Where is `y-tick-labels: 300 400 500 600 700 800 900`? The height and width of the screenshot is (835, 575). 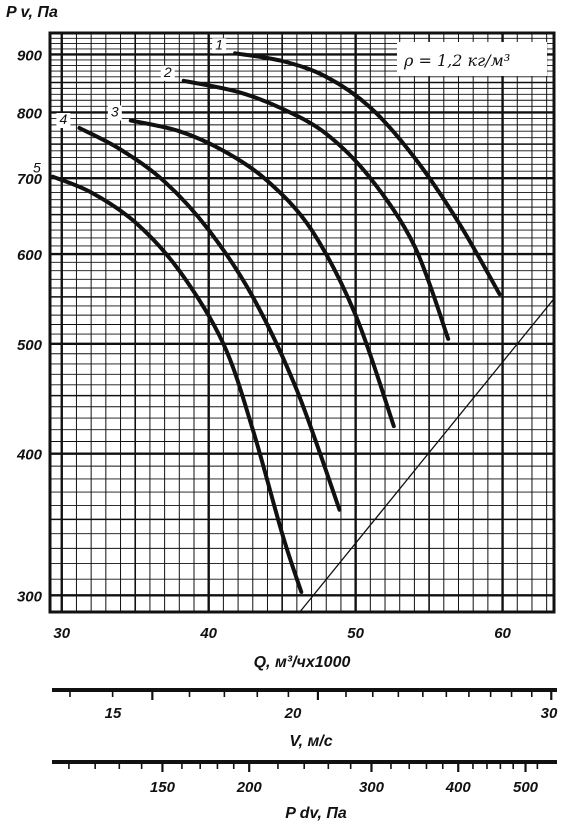 y-tick-labels: 300 400 500 600 700 800 900 is located at coordinates (29, 326).